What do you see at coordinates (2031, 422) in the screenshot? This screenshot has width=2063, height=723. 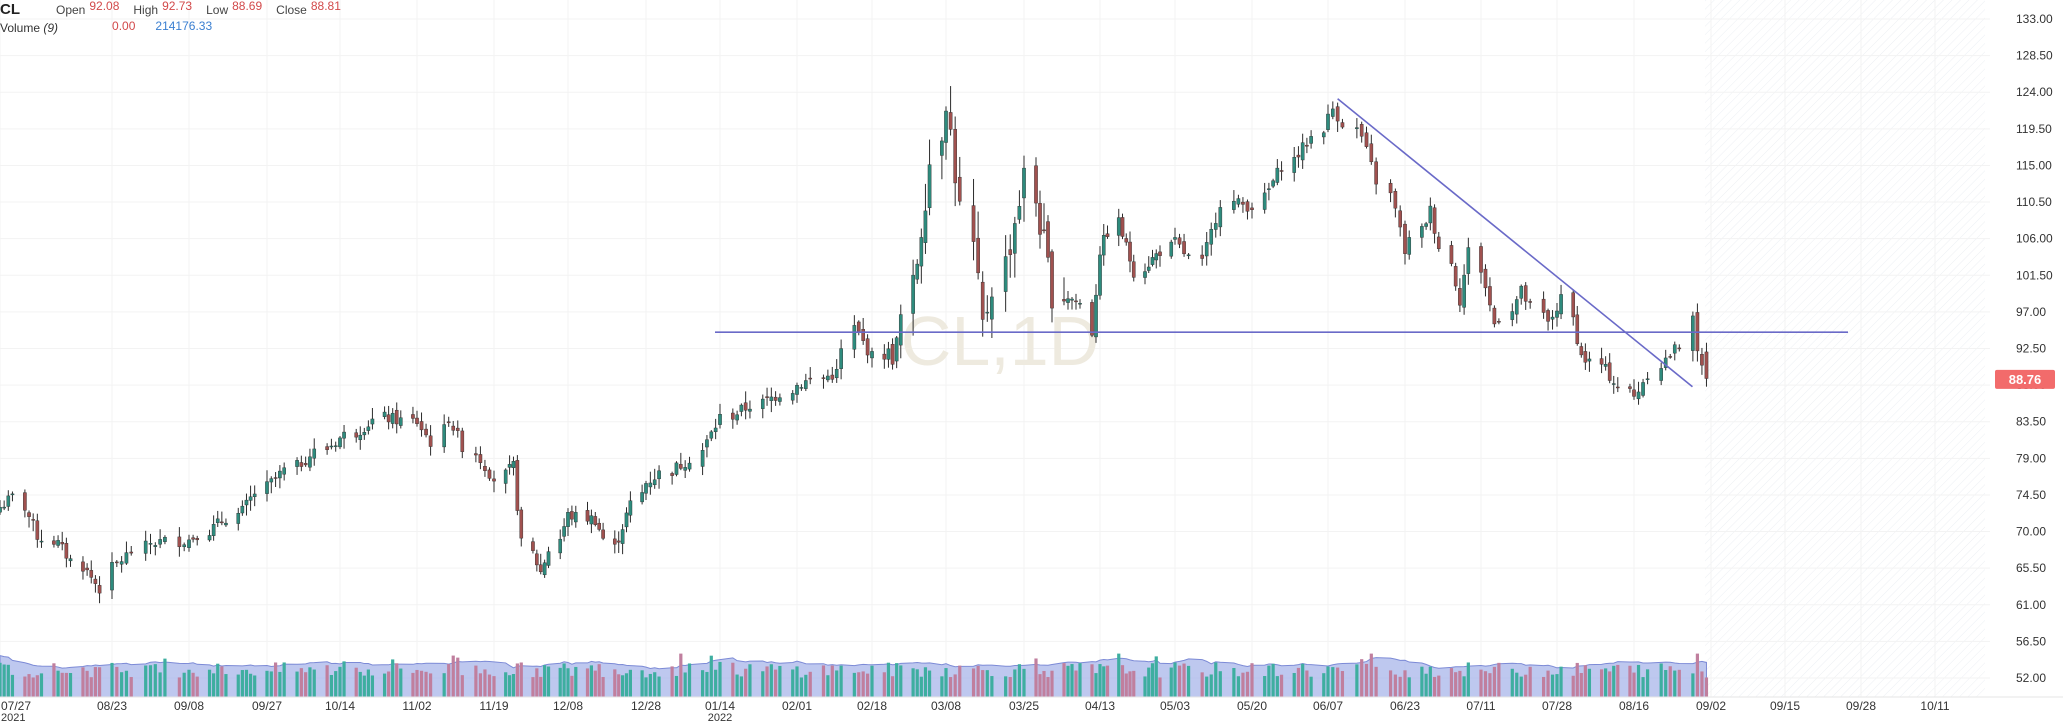 I see `price-tick-label: 83.50` at bounding box center [2031, 422].